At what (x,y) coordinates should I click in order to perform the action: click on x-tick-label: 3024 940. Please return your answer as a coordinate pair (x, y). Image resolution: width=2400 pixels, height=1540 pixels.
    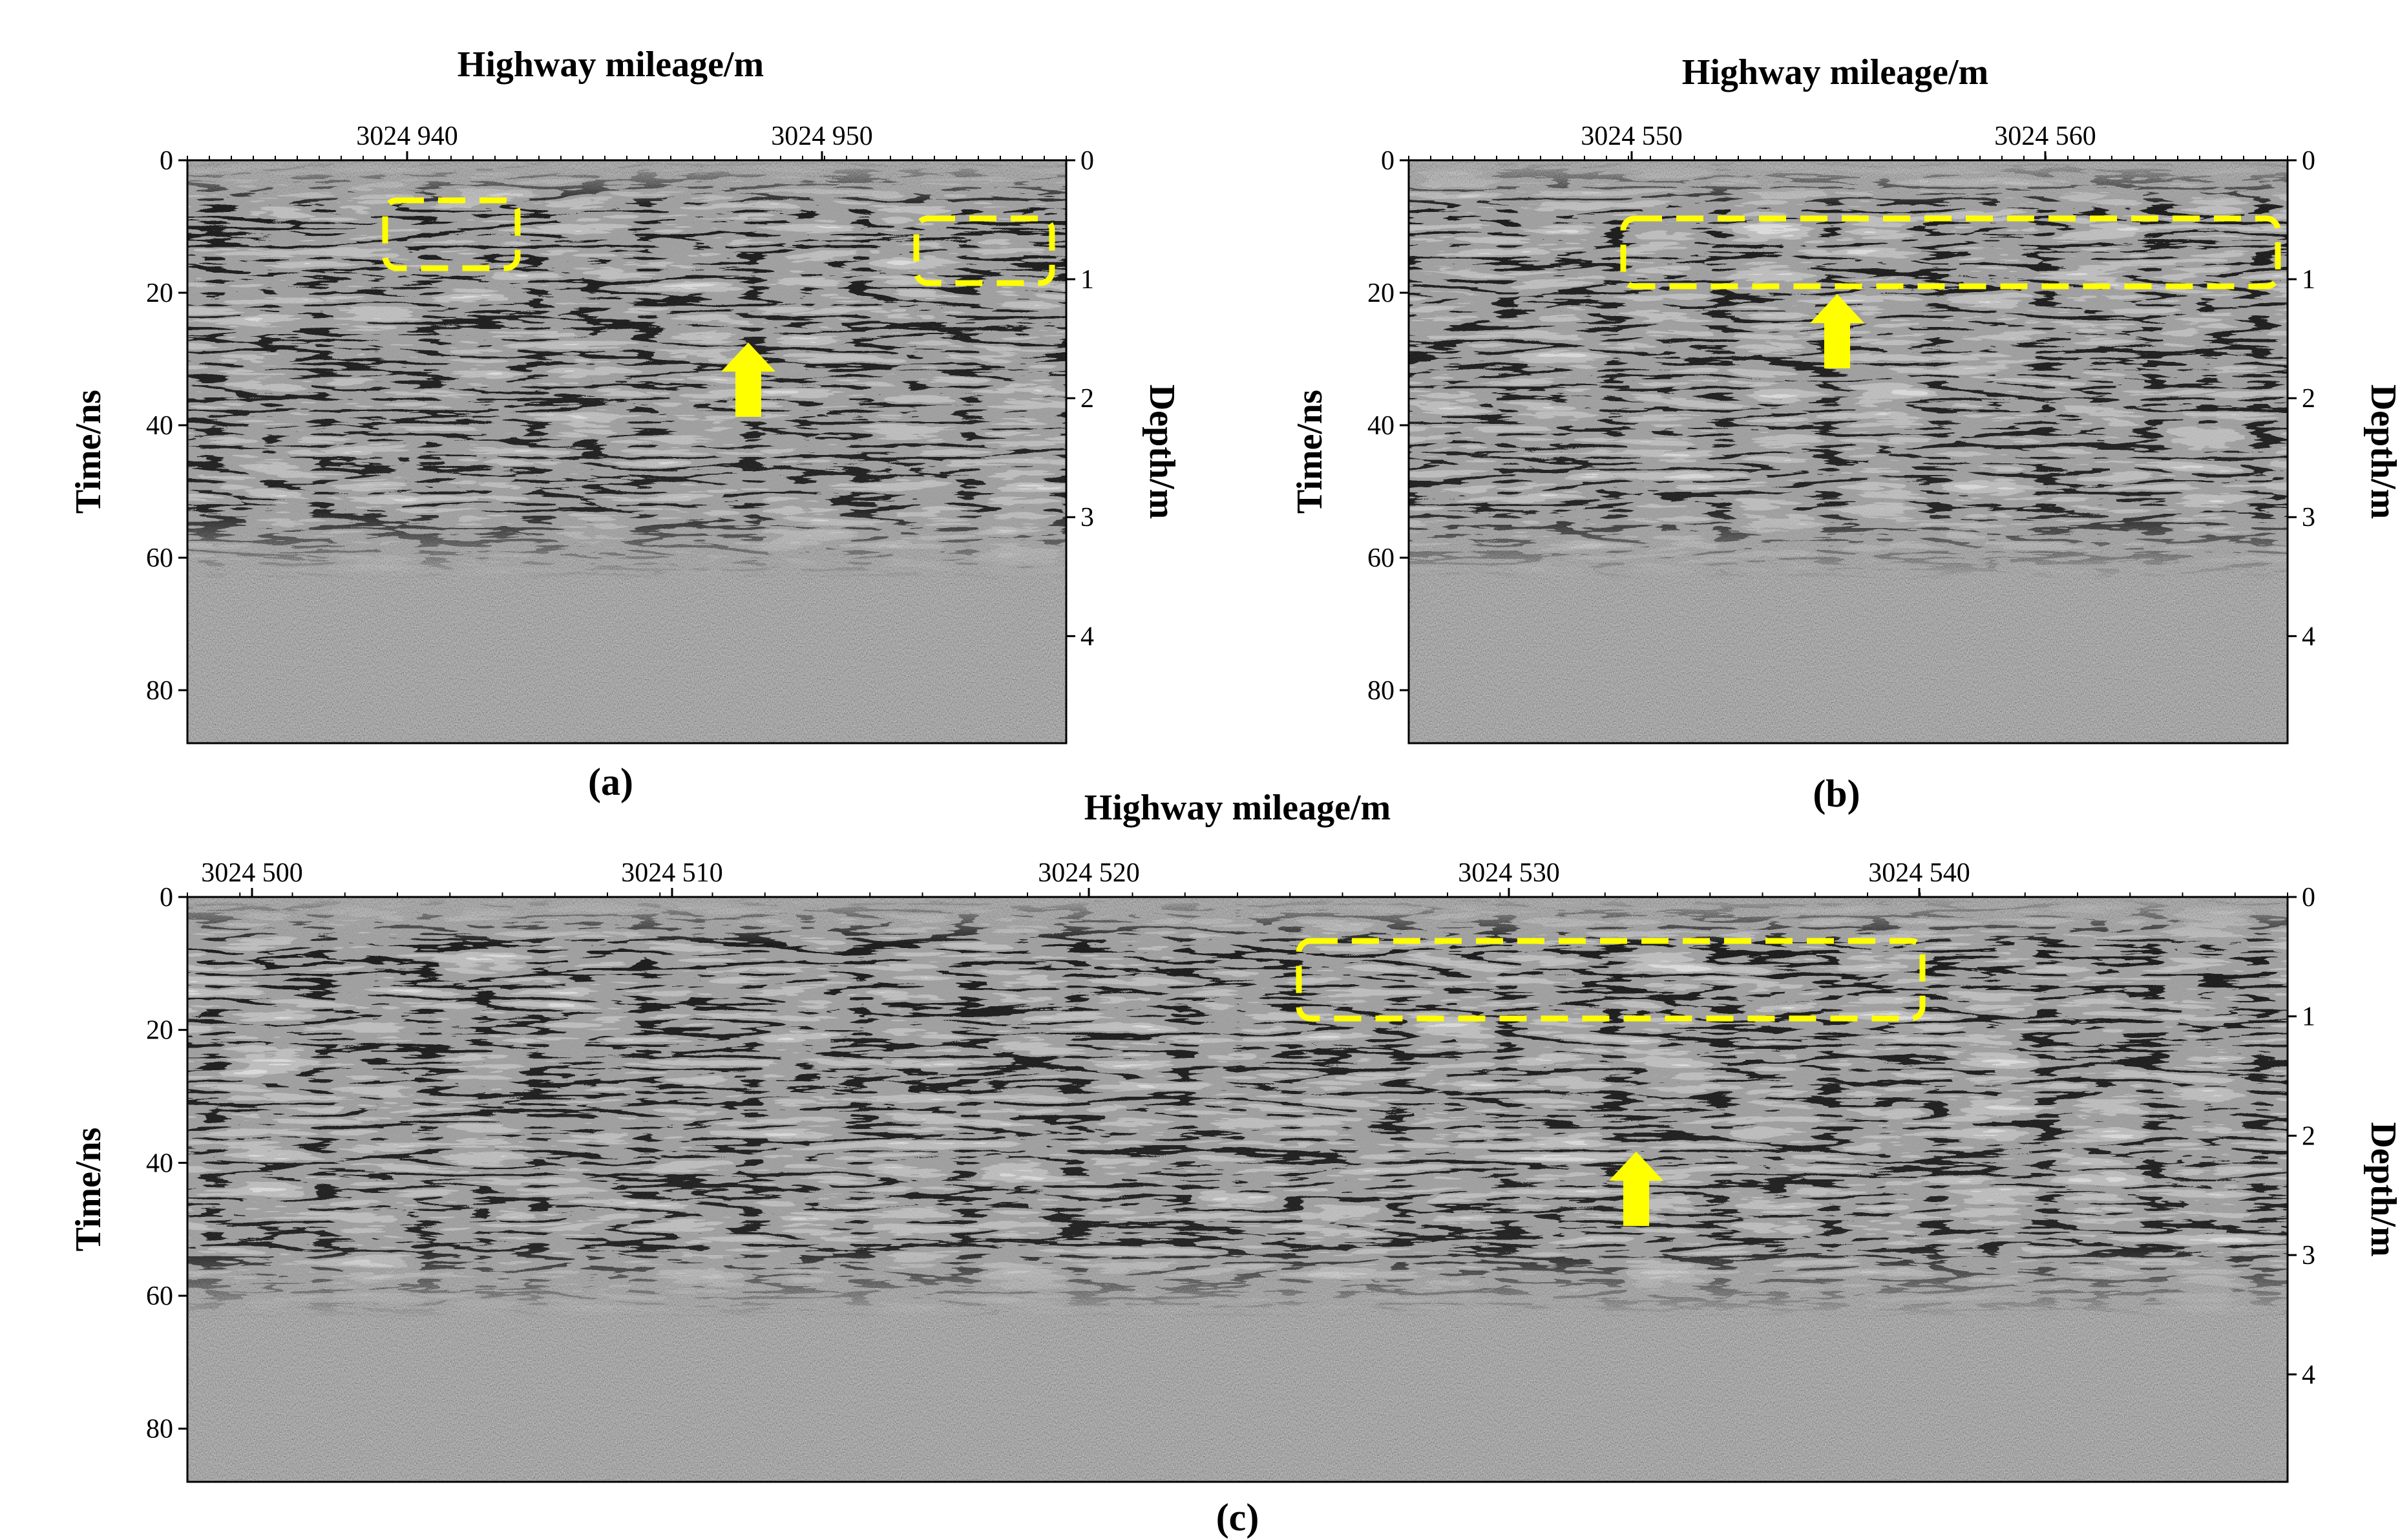
    Looking at the image, I should click on (407, 136).